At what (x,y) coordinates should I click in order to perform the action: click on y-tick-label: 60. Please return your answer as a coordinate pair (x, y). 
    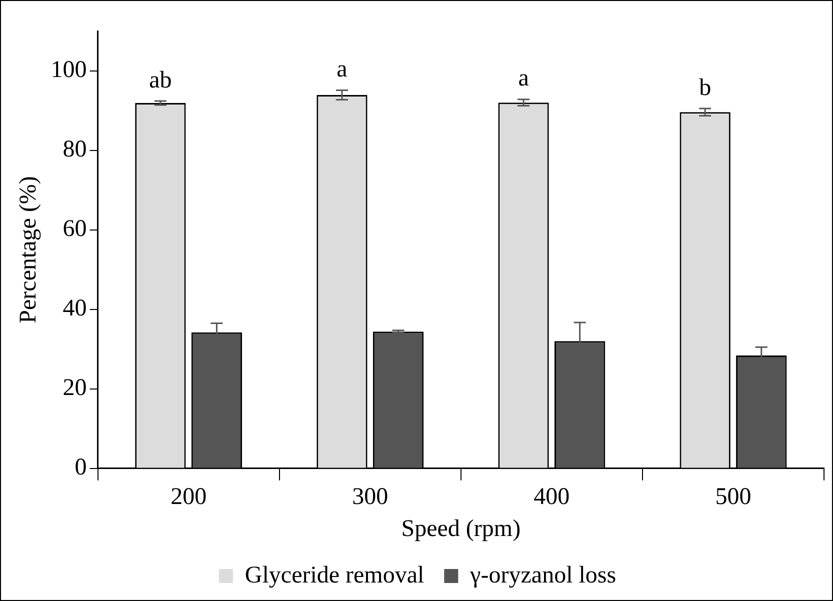
    Looking at the image, I should click on (74, 229).